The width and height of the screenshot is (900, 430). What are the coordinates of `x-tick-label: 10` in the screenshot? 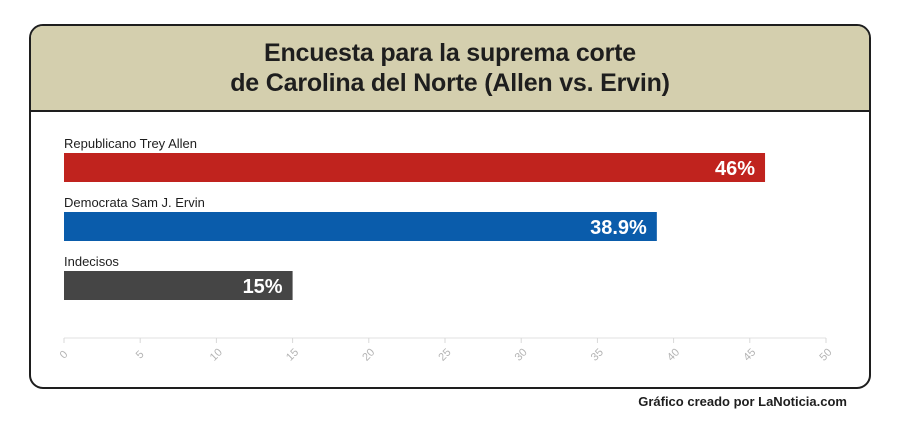 It's located at (216, 354).